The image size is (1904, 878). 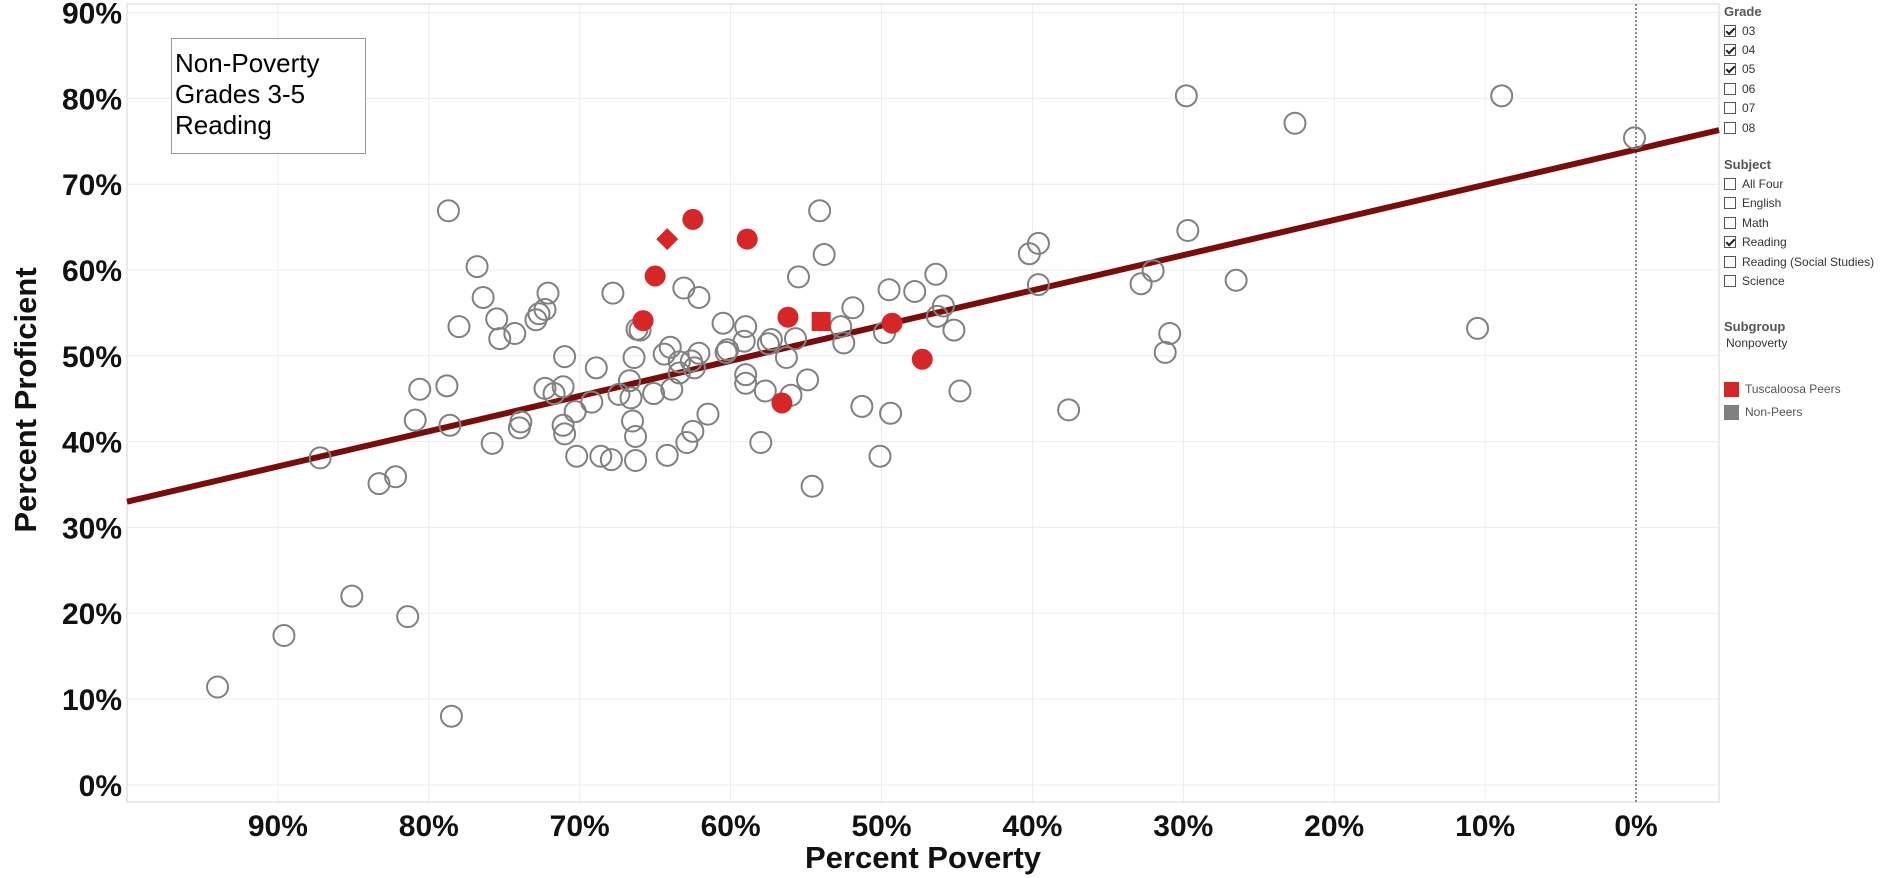 I want to click on x-tick-label: 90%, so click(x=278, y=826).